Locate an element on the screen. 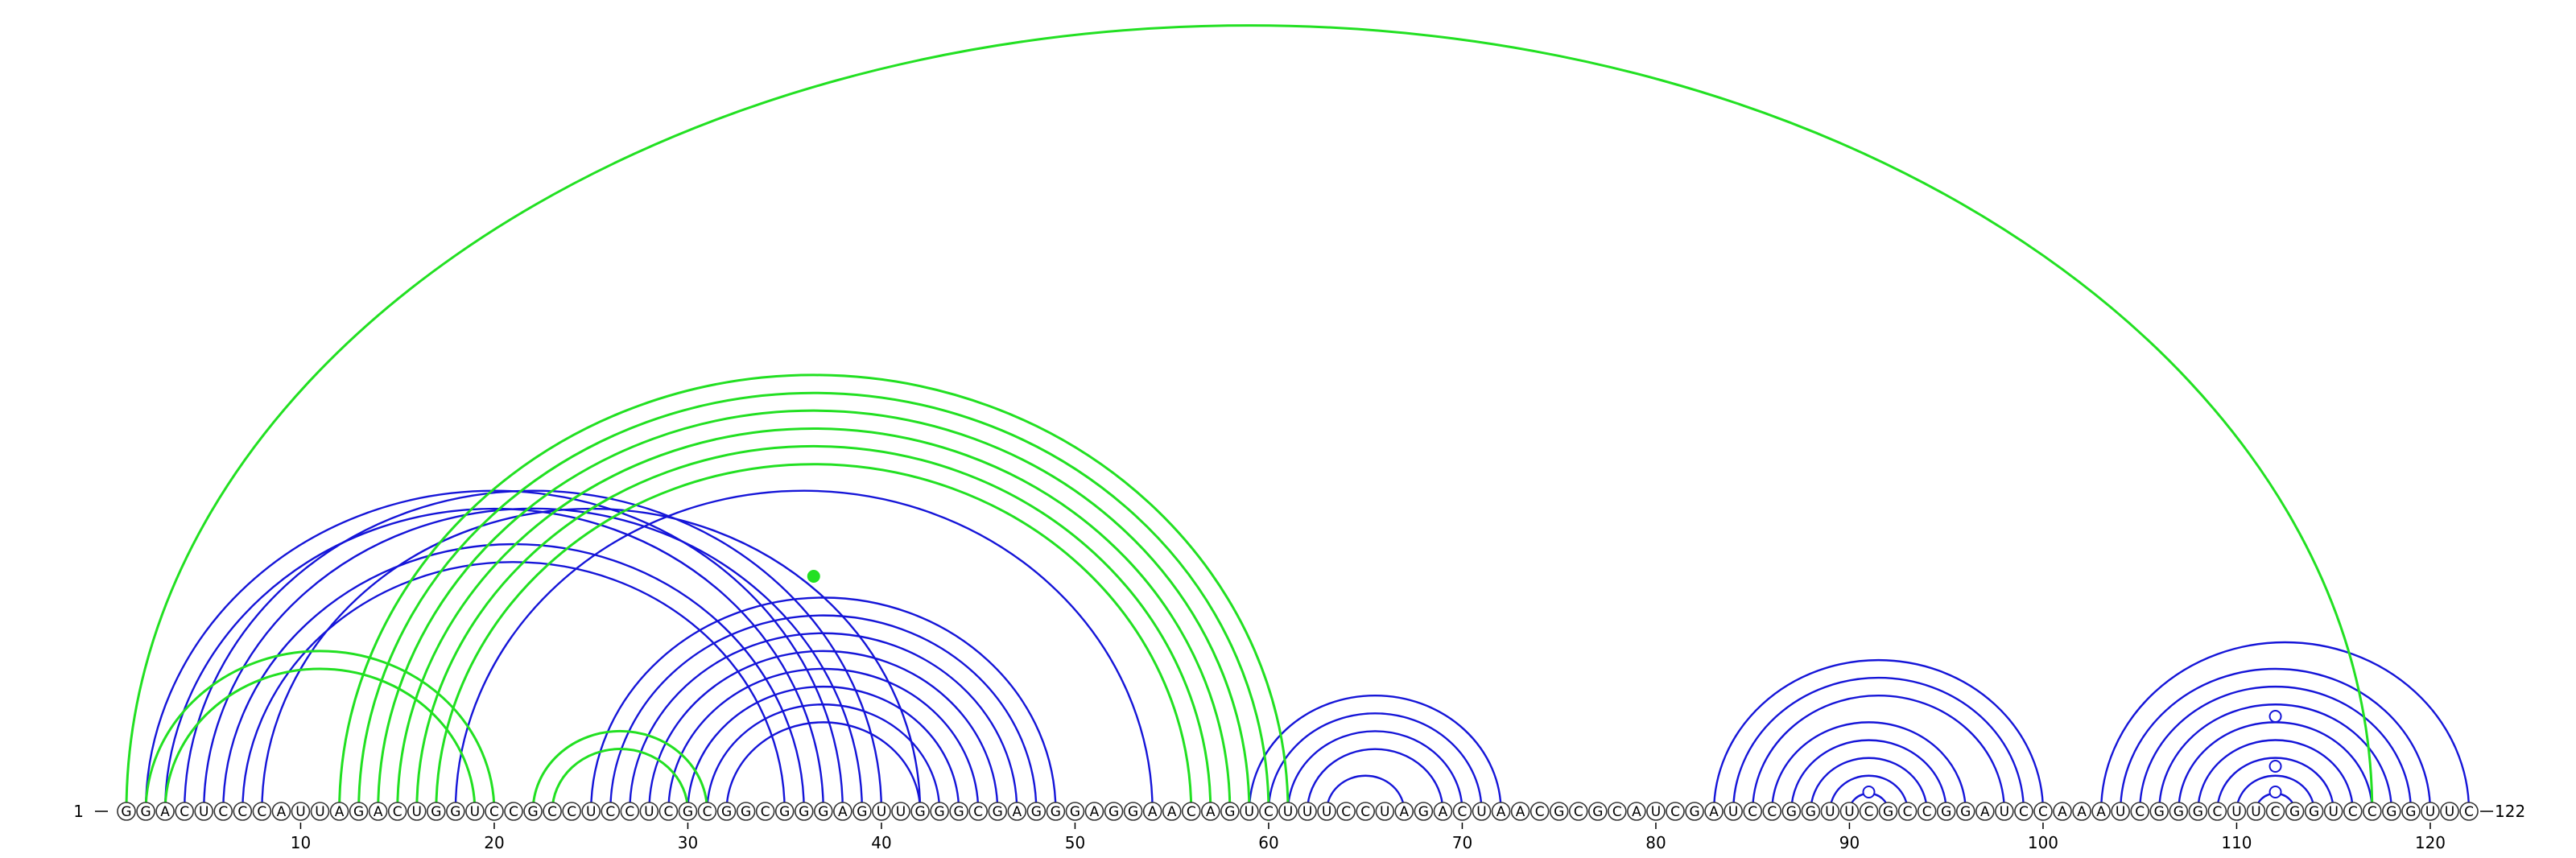 The height and width of the screenshot is (858, 2576). axis-layer: 10 20 30 40 50 60 70 80 90 100 110 120 is located at coordinates (1368, 837).